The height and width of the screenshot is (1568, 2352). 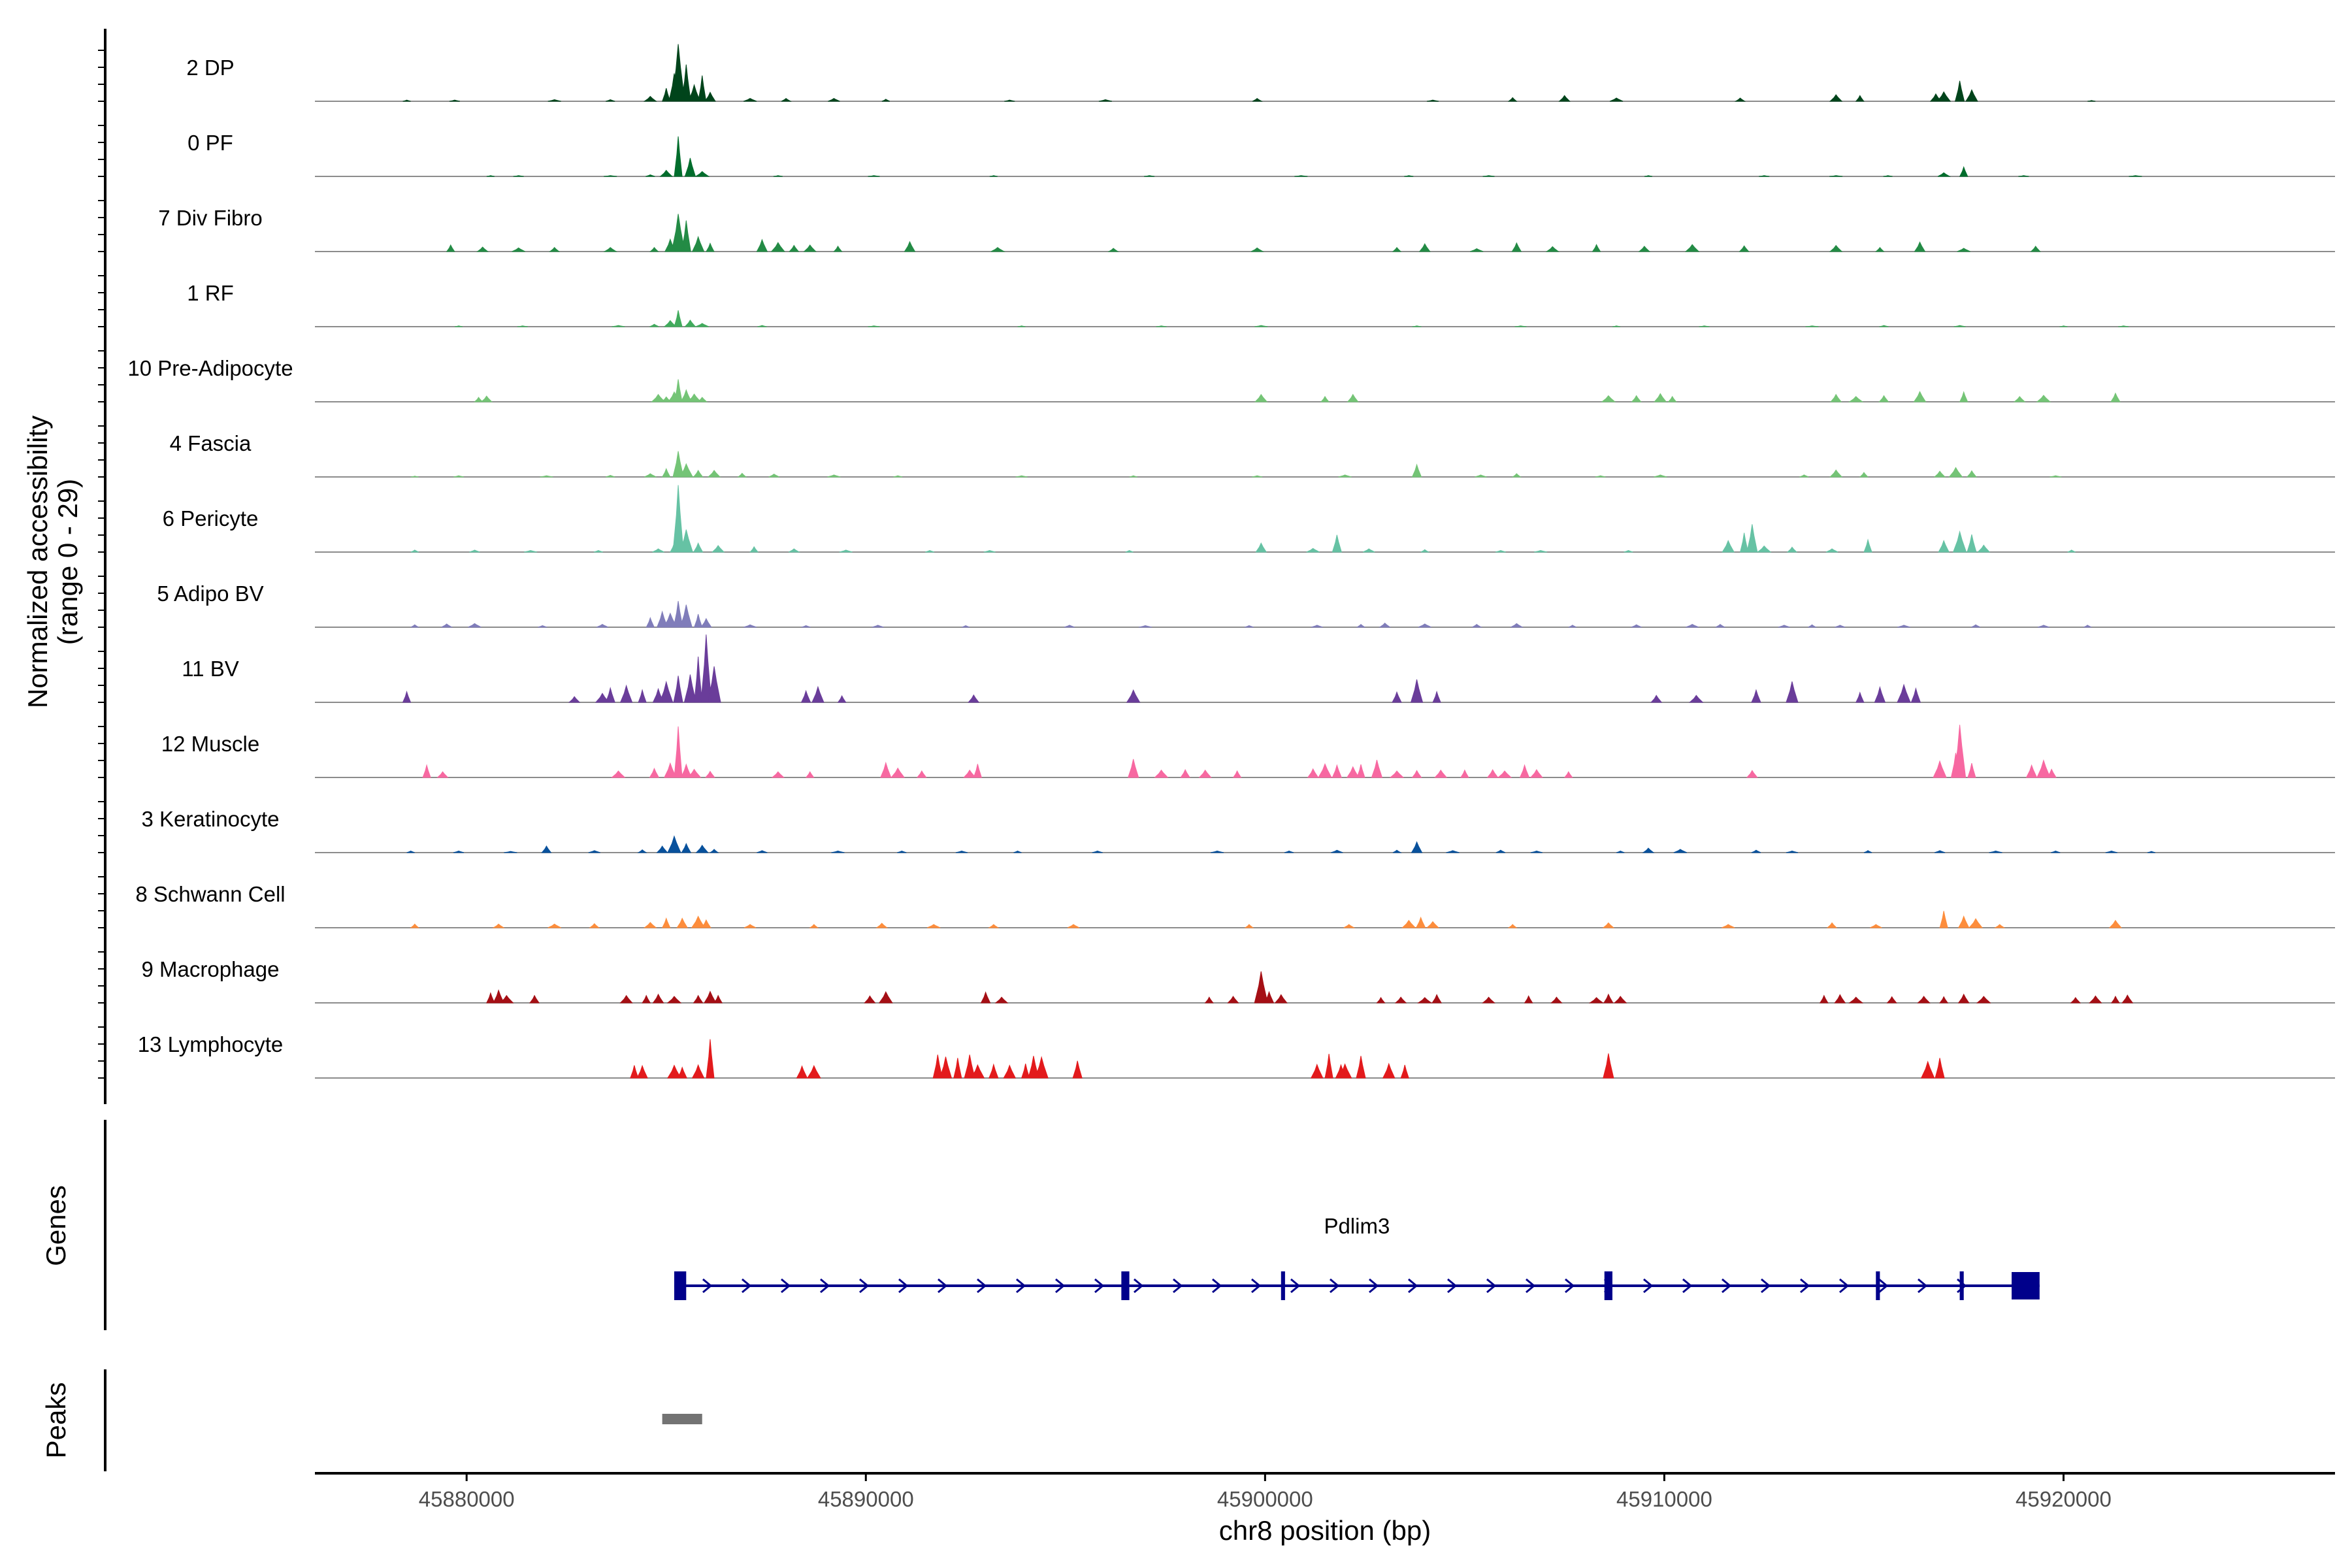 What do you see at coordinates (56, 1225) in the screenshot?
I see `genes-panel-label: Genes` at bounding box center [56, 1225].